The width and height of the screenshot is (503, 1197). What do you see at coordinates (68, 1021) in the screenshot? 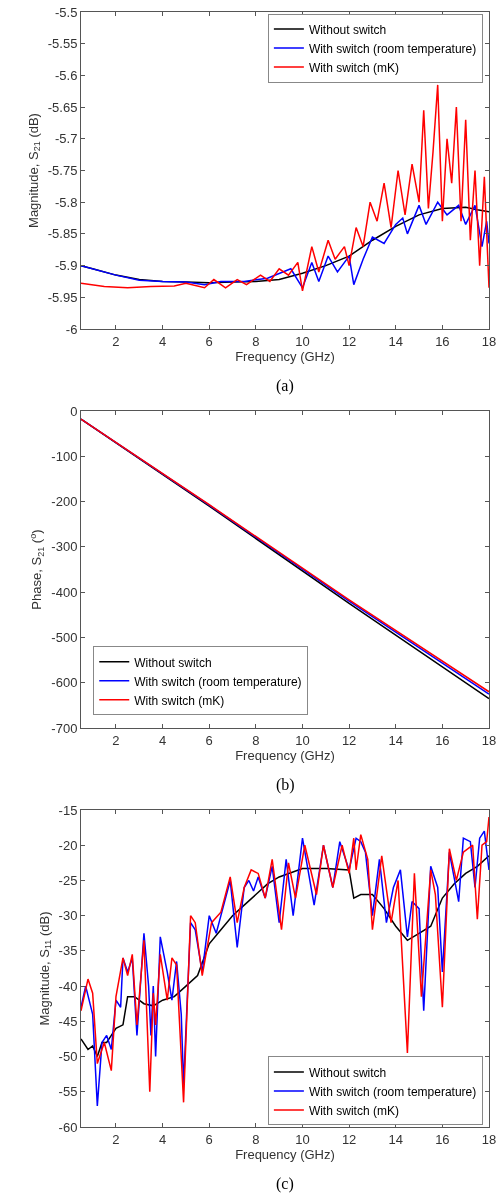
I see `y-tick-label: -45` at bounding box center [68, 1021].